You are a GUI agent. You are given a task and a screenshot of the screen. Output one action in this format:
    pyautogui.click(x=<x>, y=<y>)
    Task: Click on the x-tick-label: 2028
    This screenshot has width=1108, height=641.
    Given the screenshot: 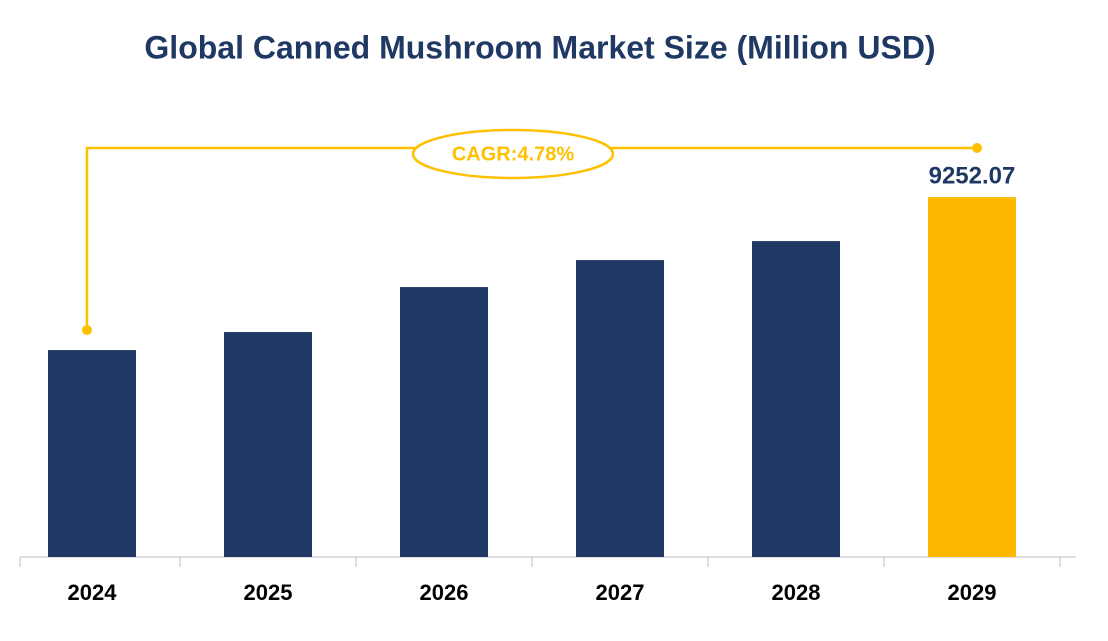 What is the action you would take?
    pyautogui.click(x=796, y=592)
    